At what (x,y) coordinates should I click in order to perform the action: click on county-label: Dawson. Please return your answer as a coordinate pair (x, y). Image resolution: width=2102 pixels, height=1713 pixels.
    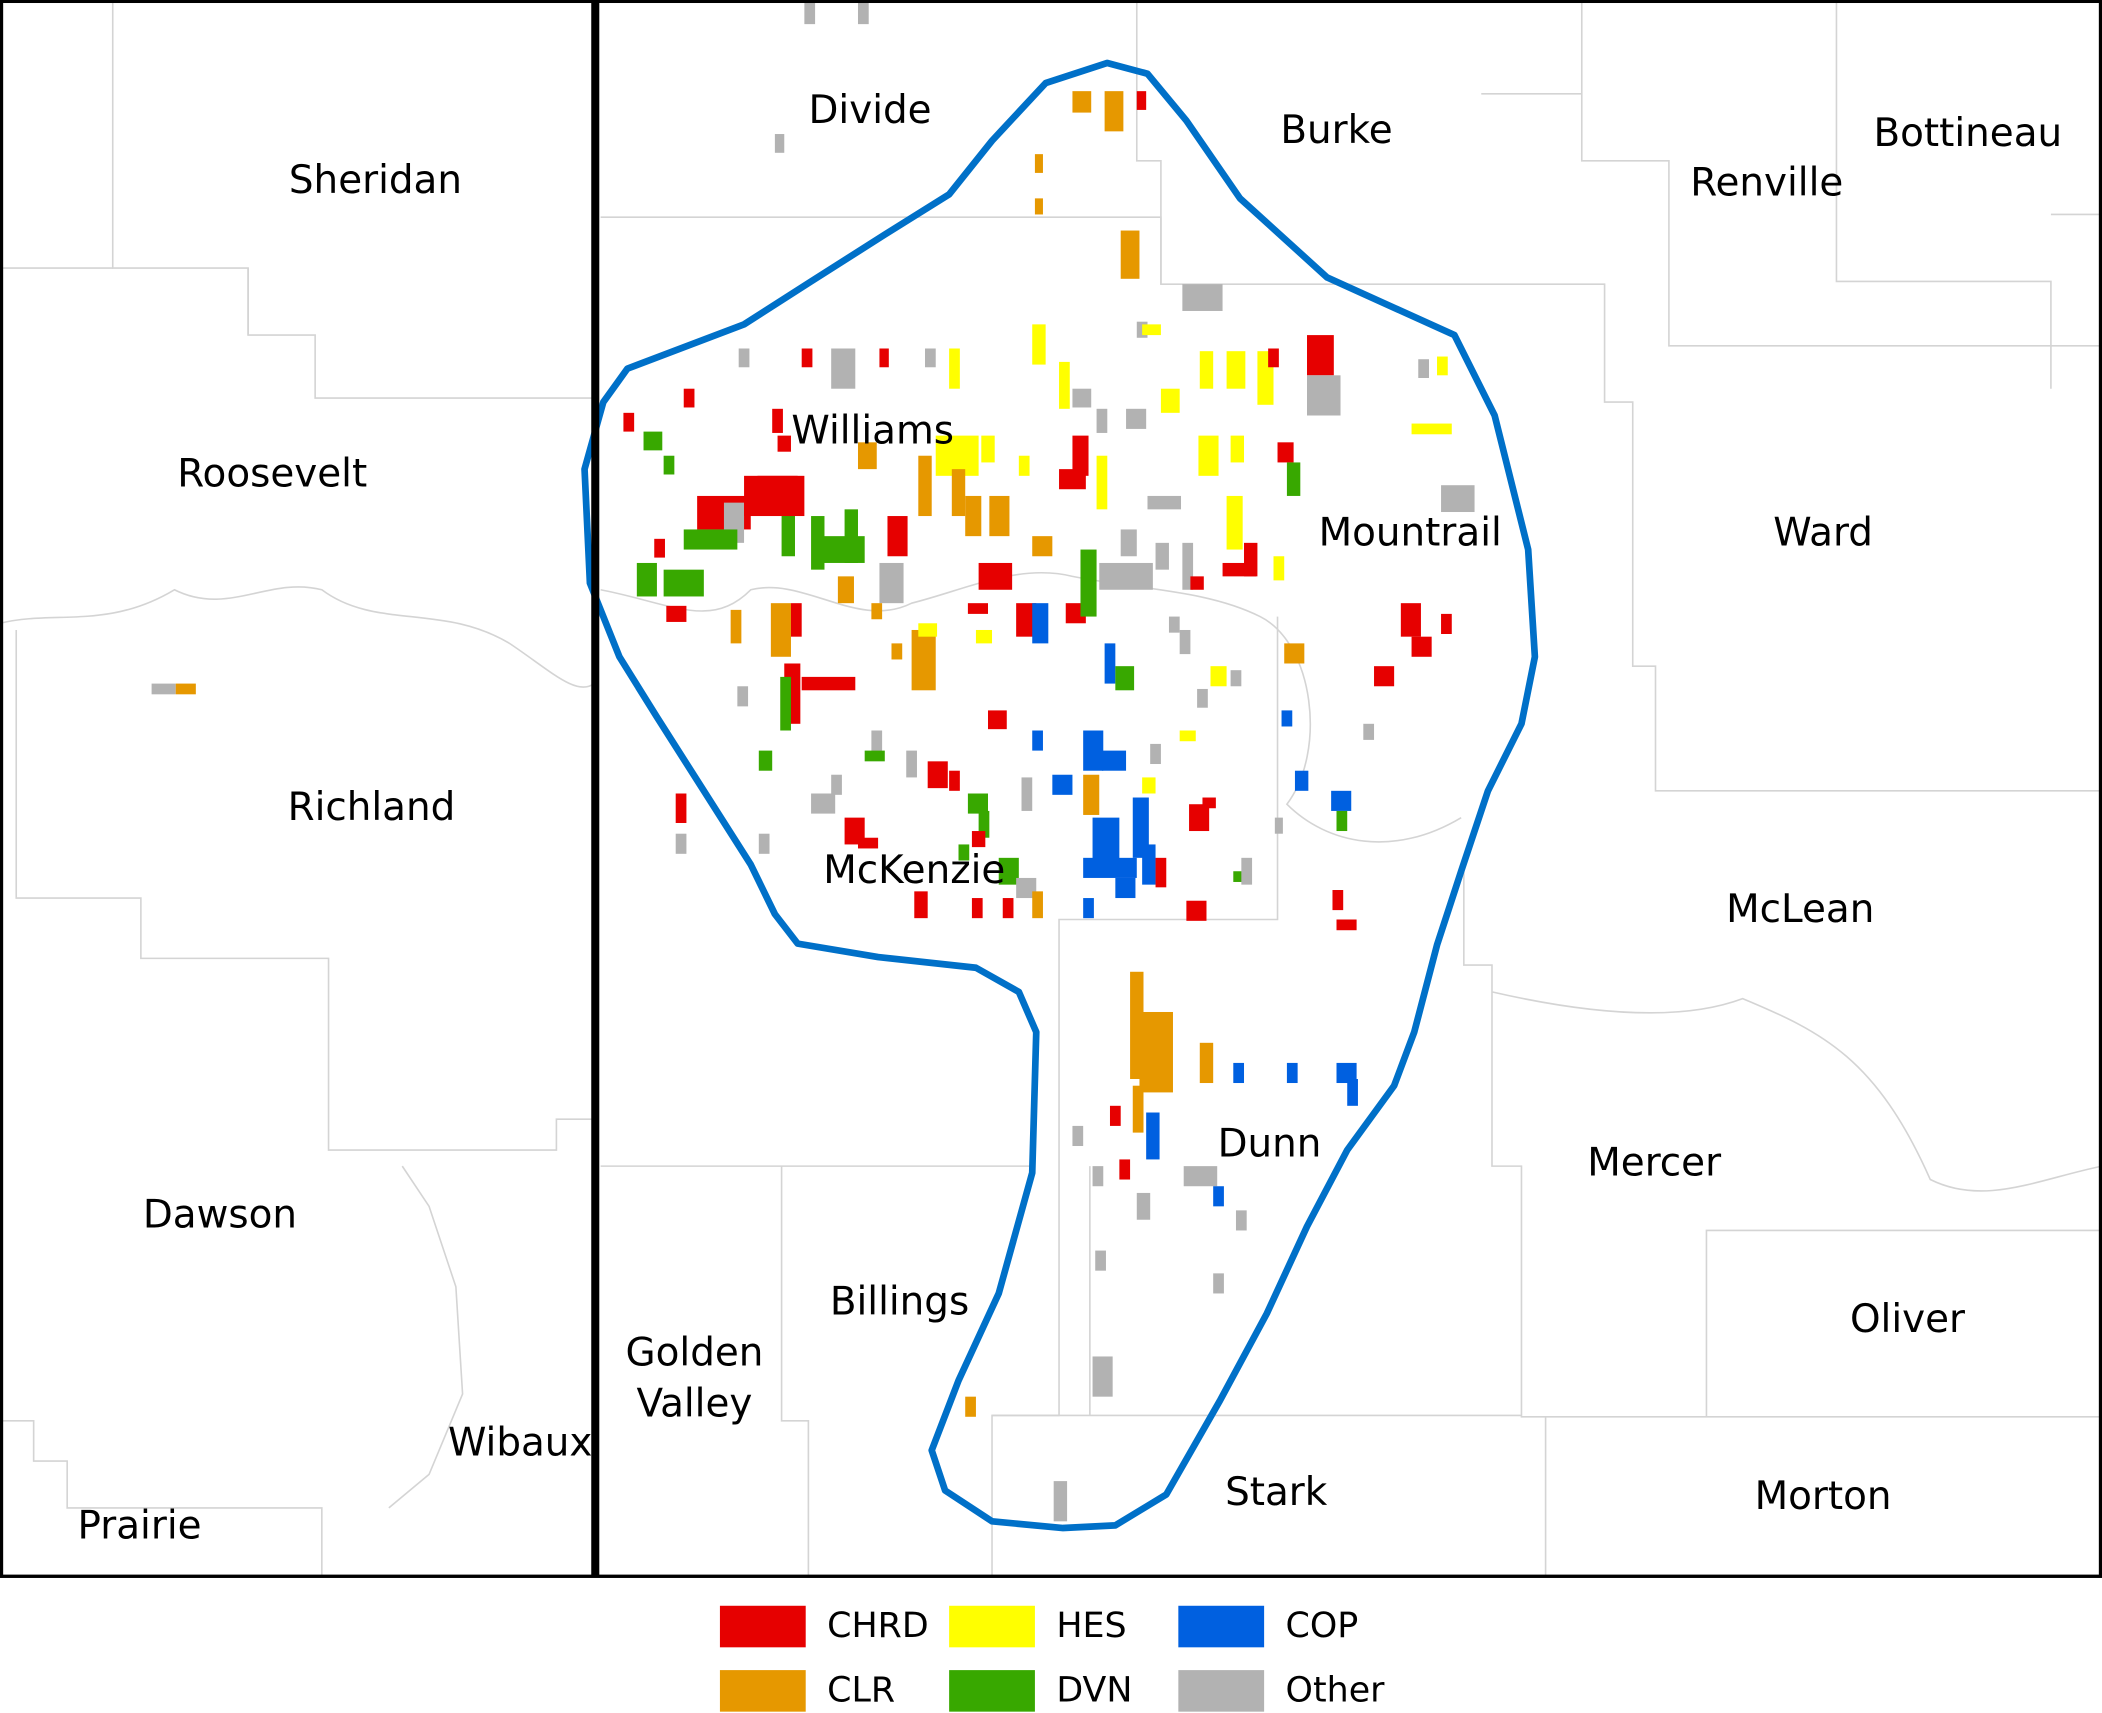
    Looking at the image, I should click on (220, 1215).